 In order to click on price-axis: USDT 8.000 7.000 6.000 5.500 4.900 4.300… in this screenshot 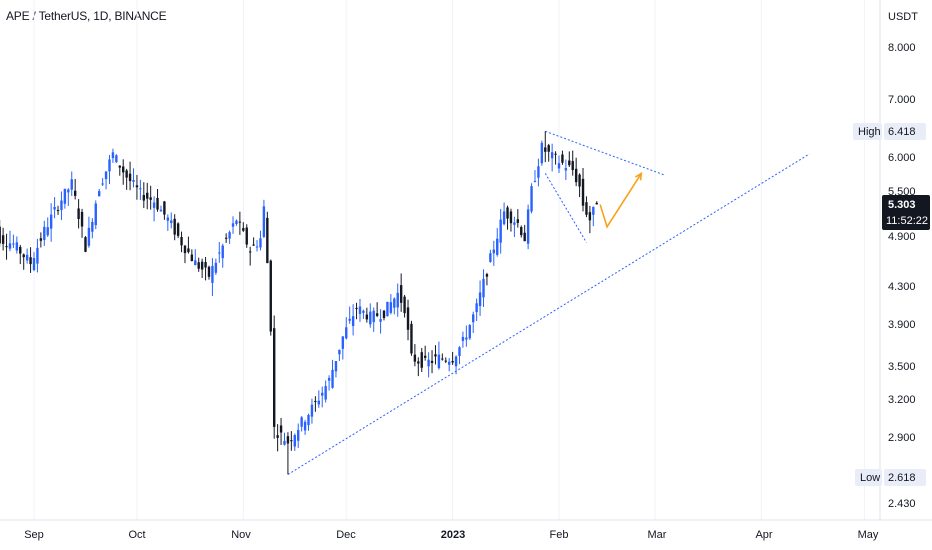, I will do `click(903, 260)`.